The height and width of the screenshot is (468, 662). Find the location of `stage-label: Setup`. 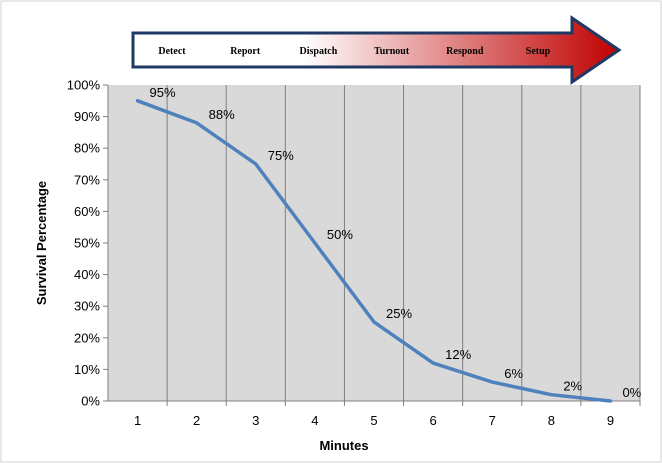

stage-label: Setup is located at coordinates (538, 51).